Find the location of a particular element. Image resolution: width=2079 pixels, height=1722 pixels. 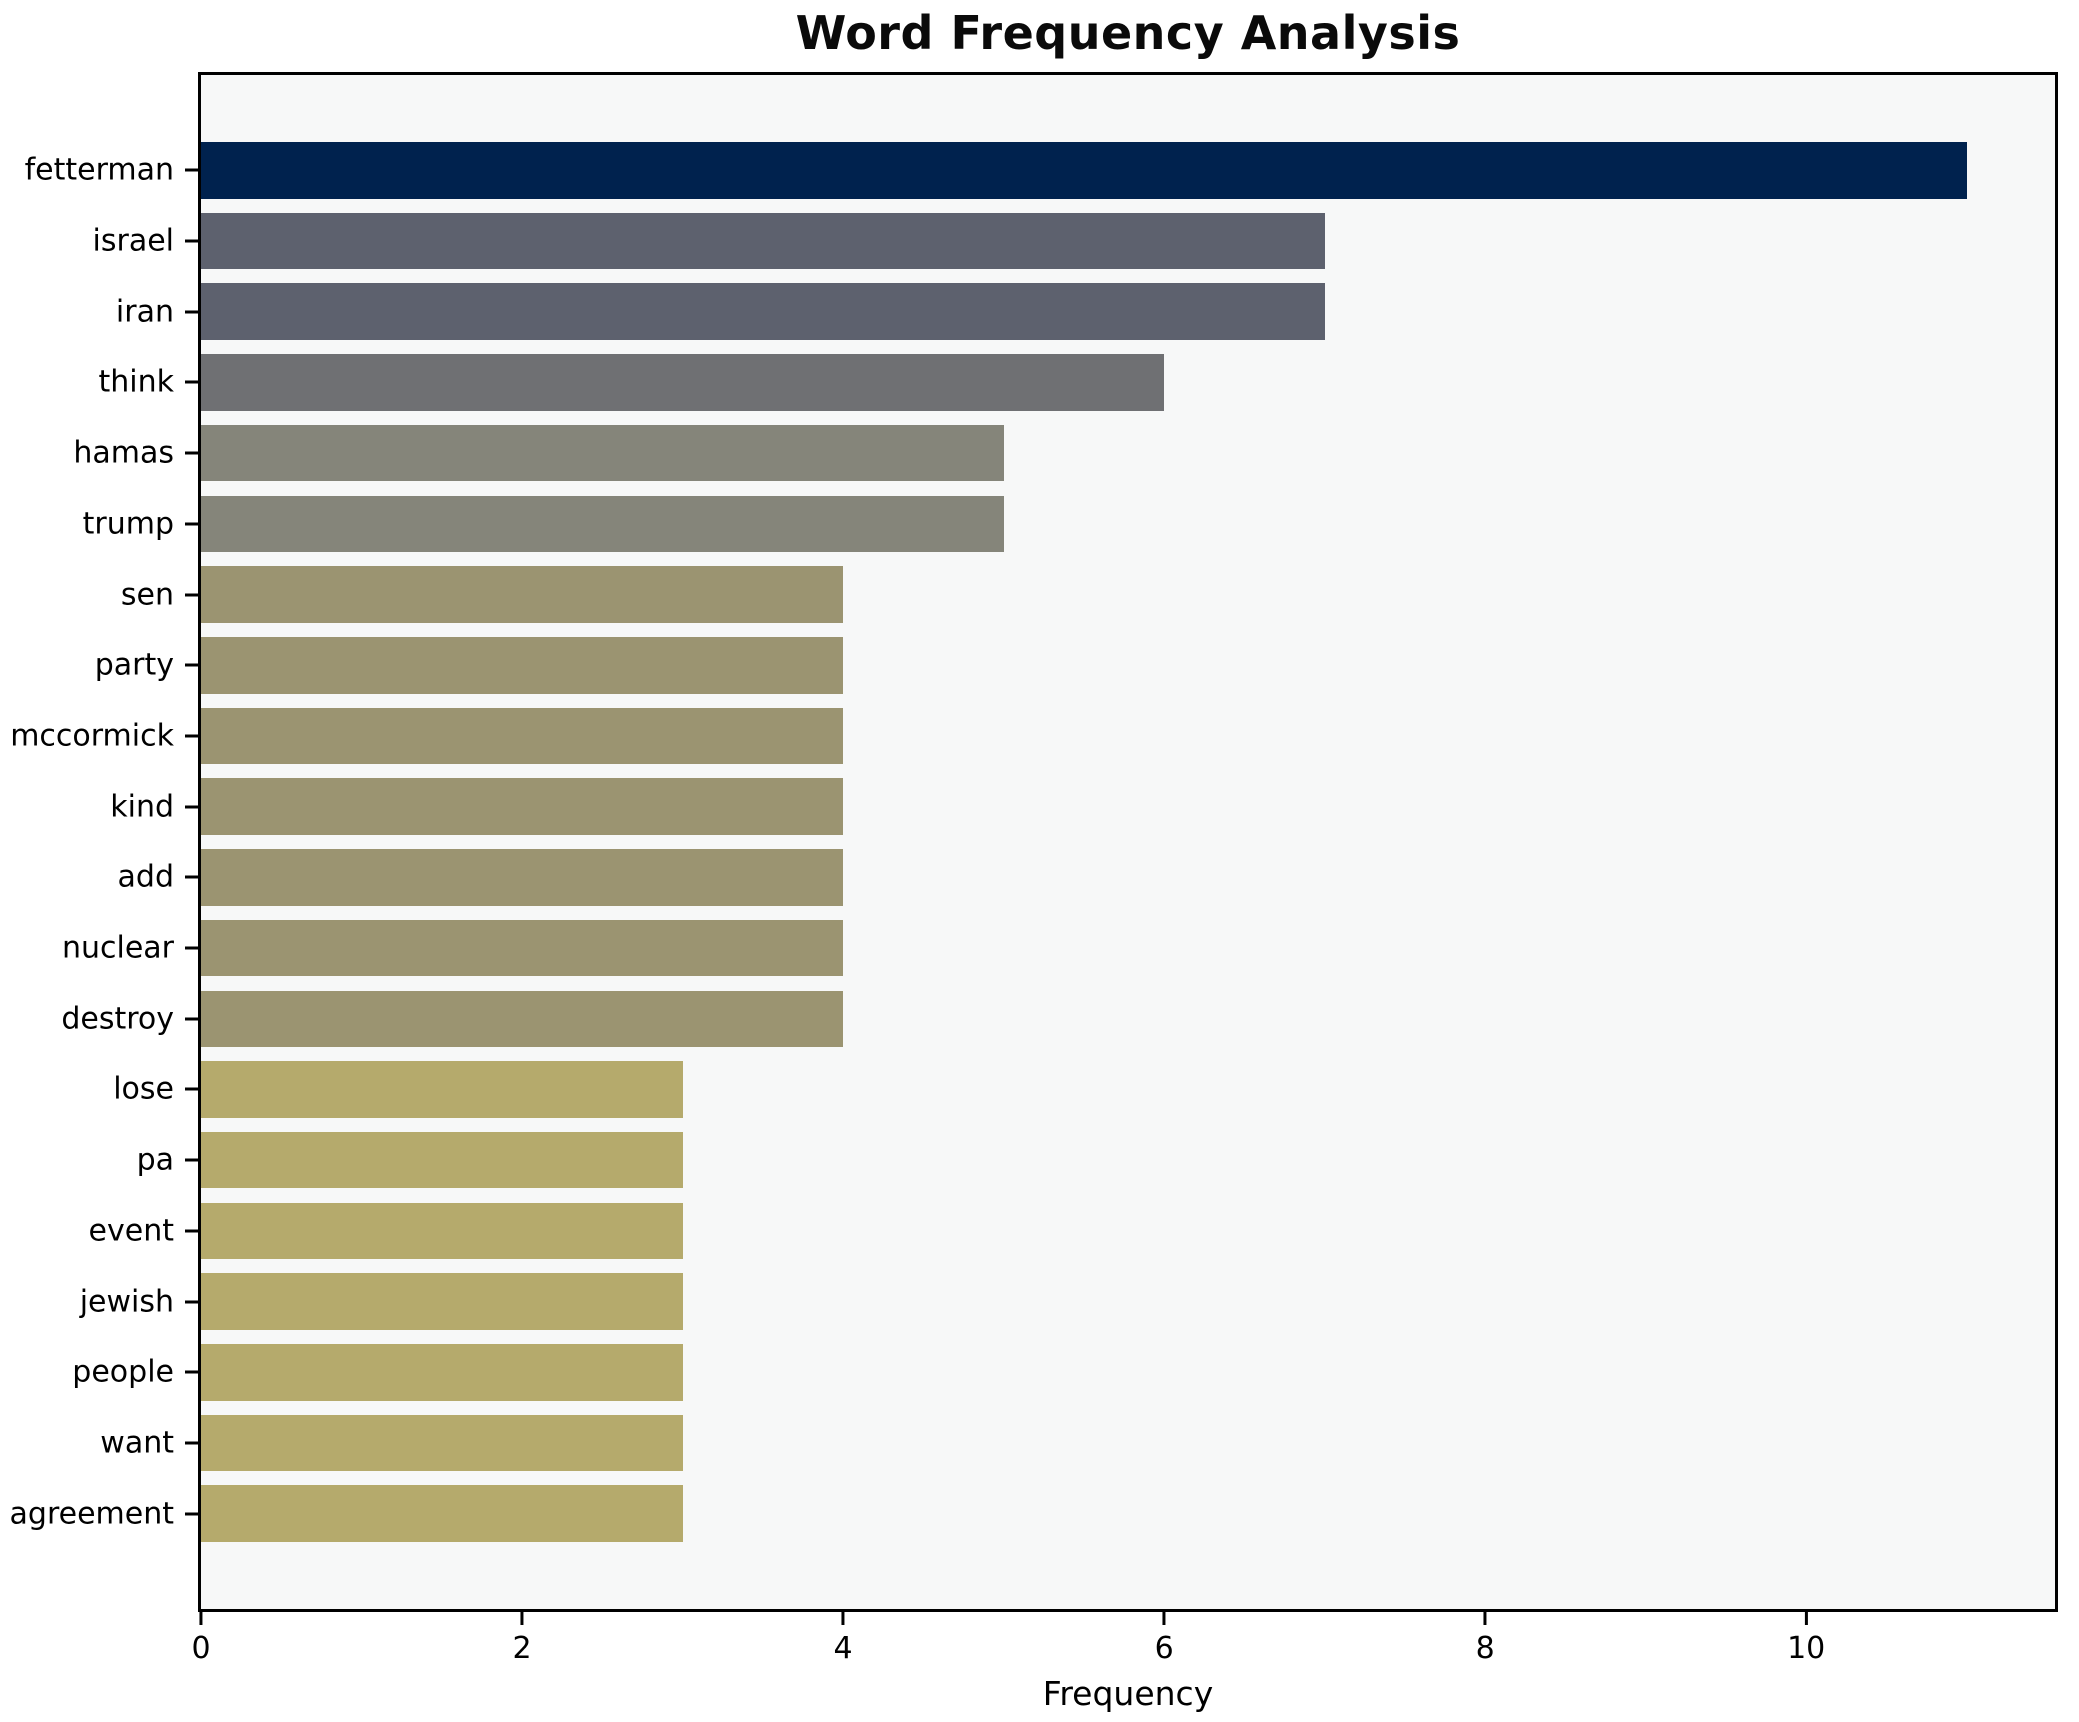

y-tick-label: kind is located at coordinates (142, 807).